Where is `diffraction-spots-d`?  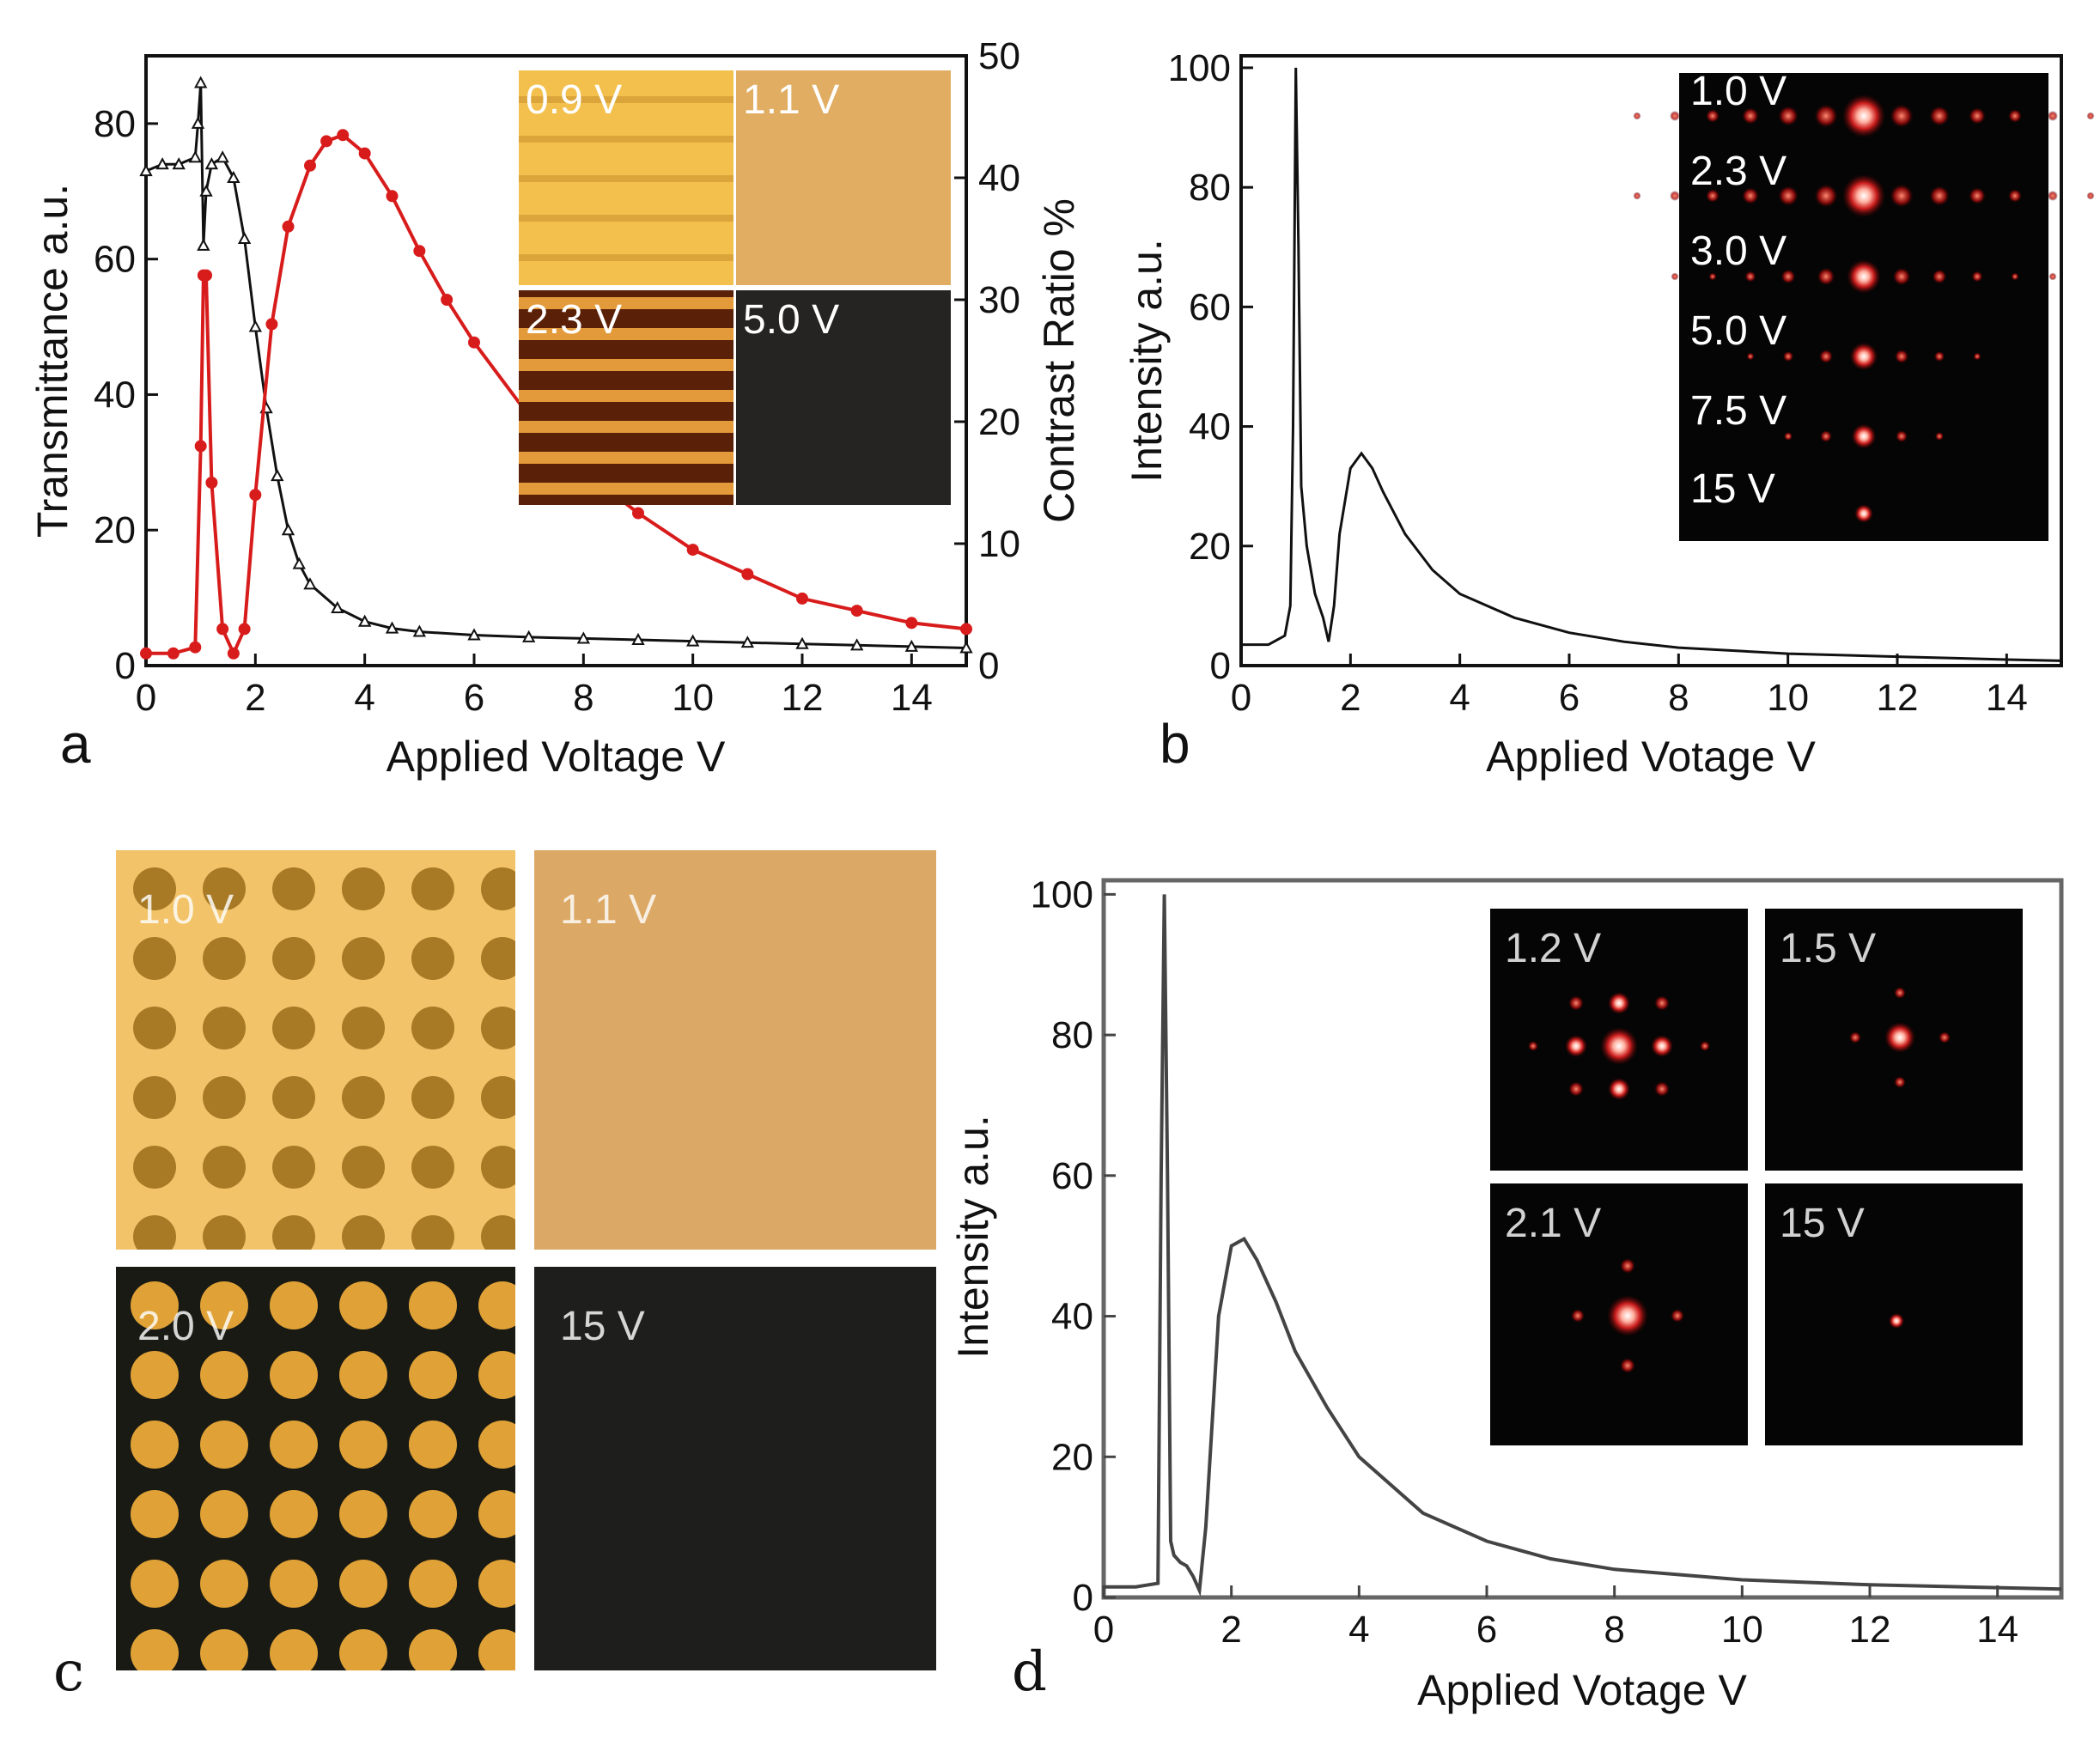 diffraction-spots-d is located at coordinates (1740, 1180).